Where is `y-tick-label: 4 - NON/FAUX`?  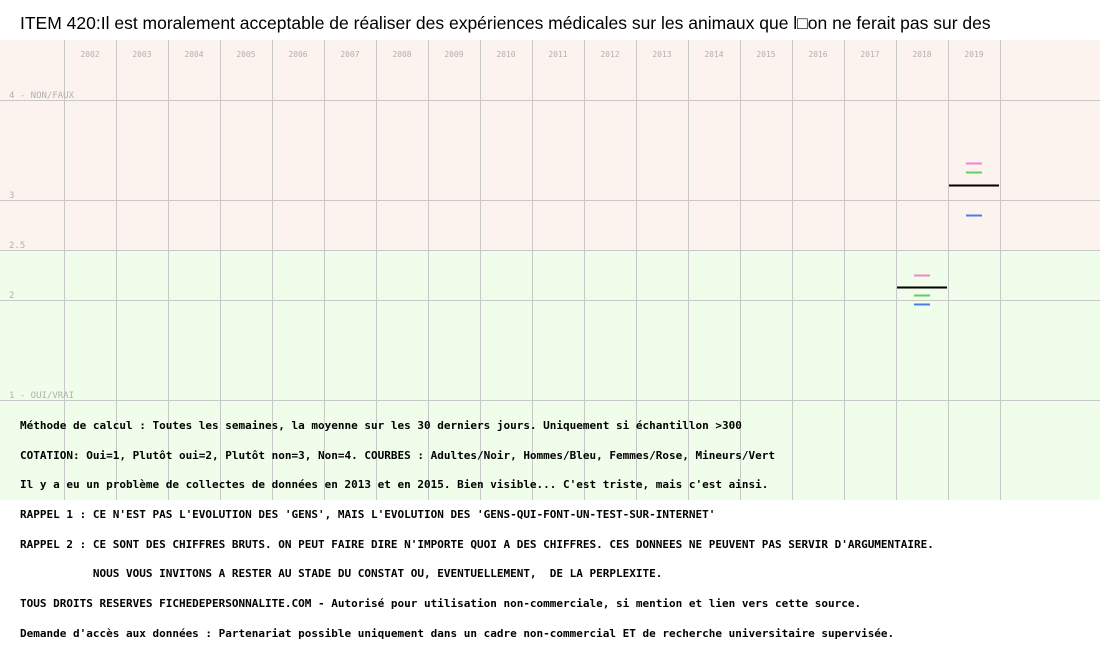 y-tick-label: 4 - NON/FAUX is located at coordinates (42, 96).